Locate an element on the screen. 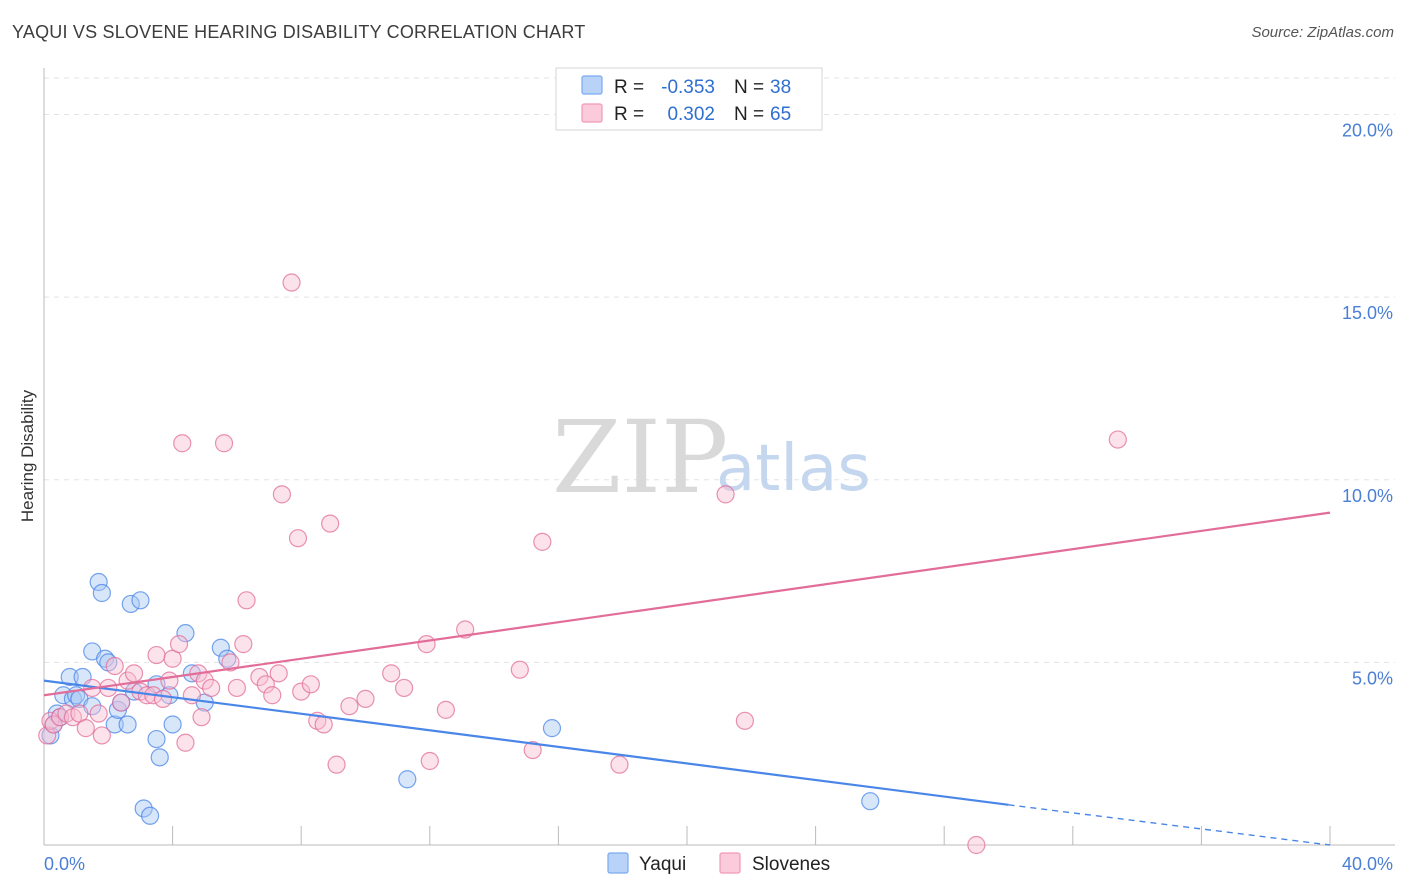 Image resolution: width=1406 pixels, height=892 pixels. legend-r-label-slovenes: R = is located at coordinates (629, 114).